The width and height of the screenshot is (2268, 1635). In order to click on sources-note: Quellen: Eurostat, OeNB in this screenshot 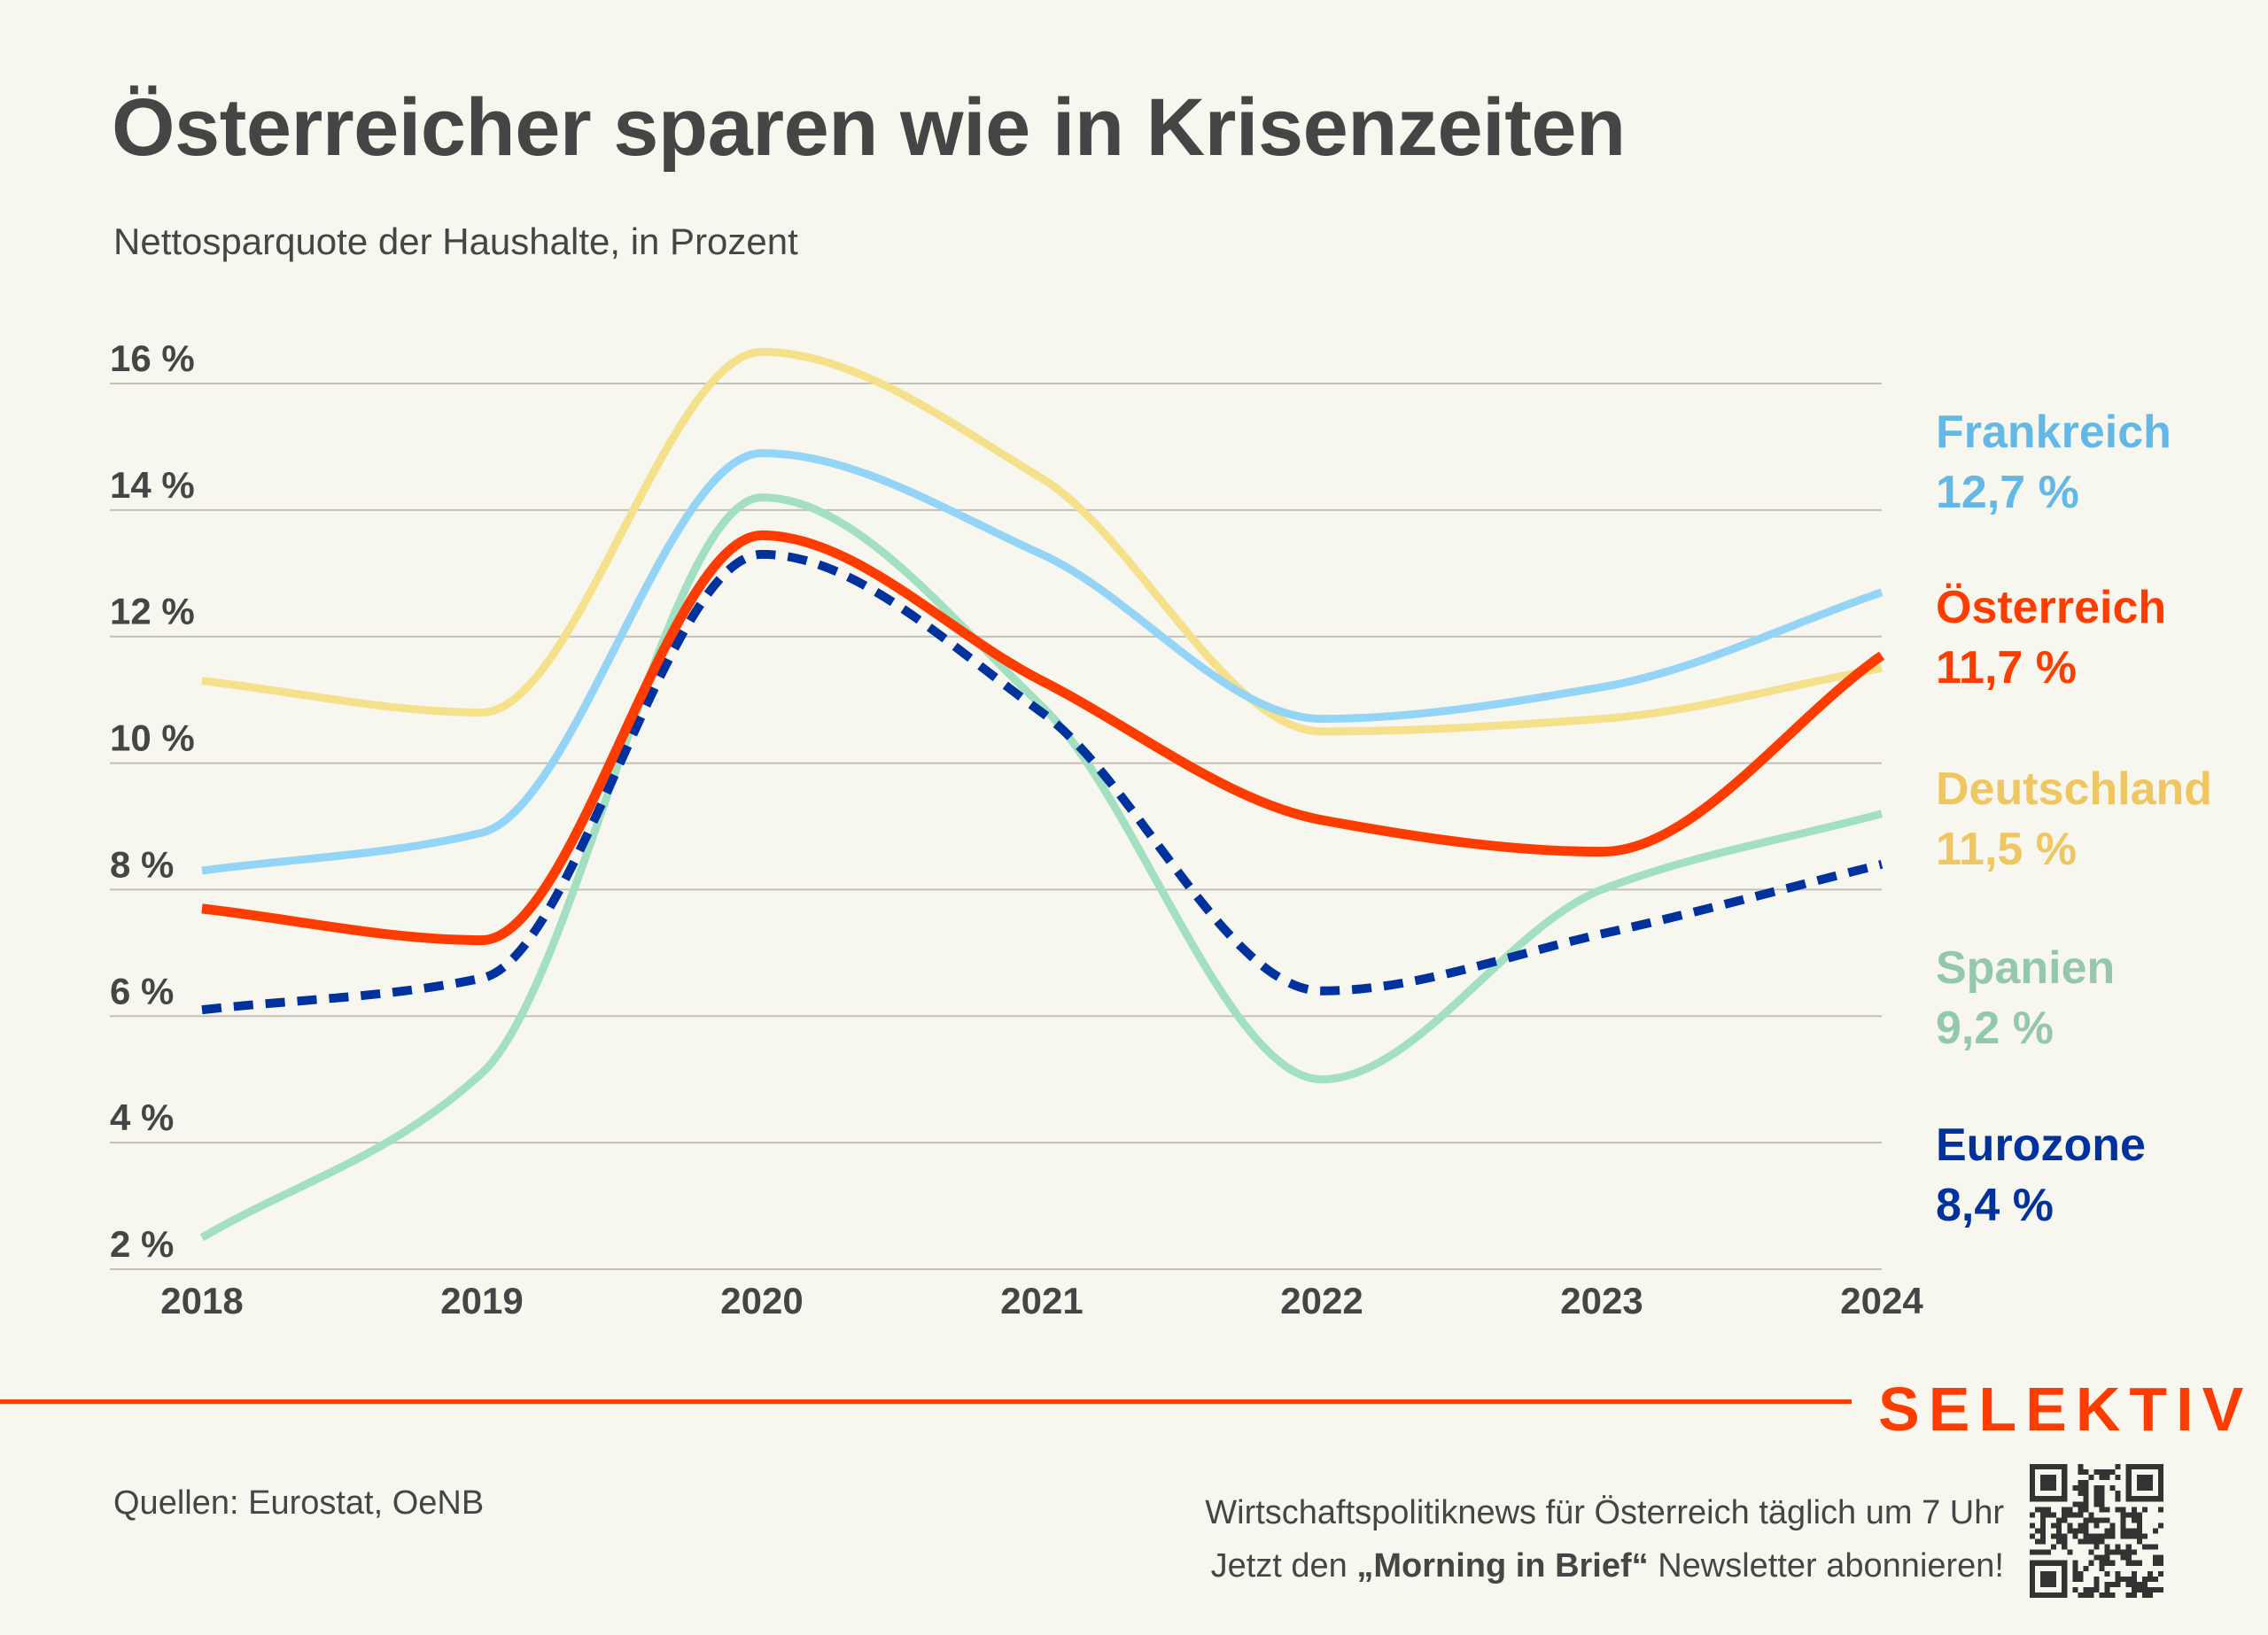, I will do `click(299, 1503)`.